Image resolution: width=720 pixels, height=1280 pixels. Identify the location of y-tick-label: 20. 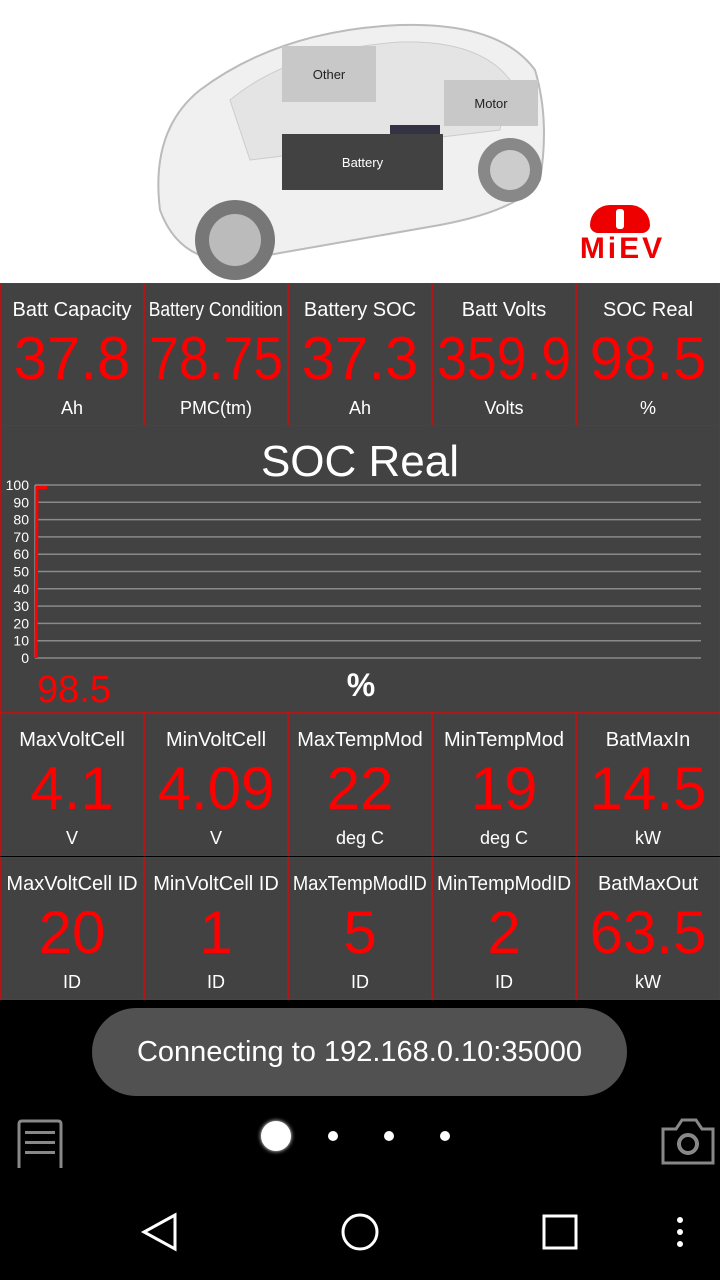
(21, 623).